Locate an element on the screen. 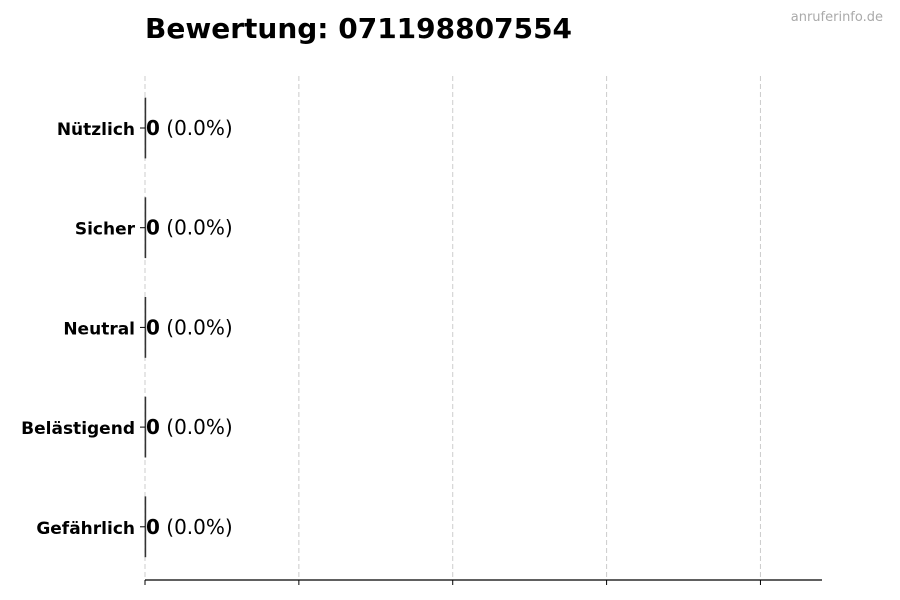 Image resolution: width=900 pixels, height=600 pixels. category-label: Neutral is located at coordinates (99, 329).